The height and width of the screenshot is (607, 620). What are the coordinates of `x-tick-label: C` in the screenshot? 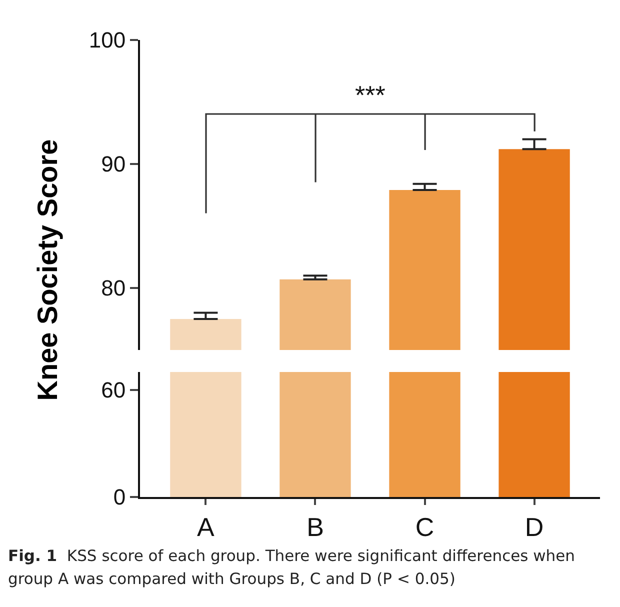 It's located at (424, 527).